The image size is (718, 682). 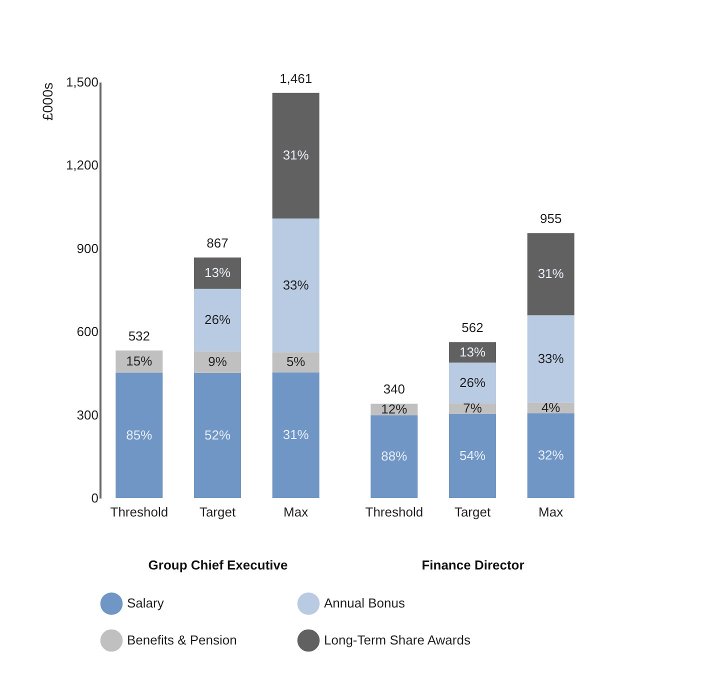 What do you see at coordinates (551, 407) in the screenshot?
I see `annotation: 4%` at bounding box center [551, 407].